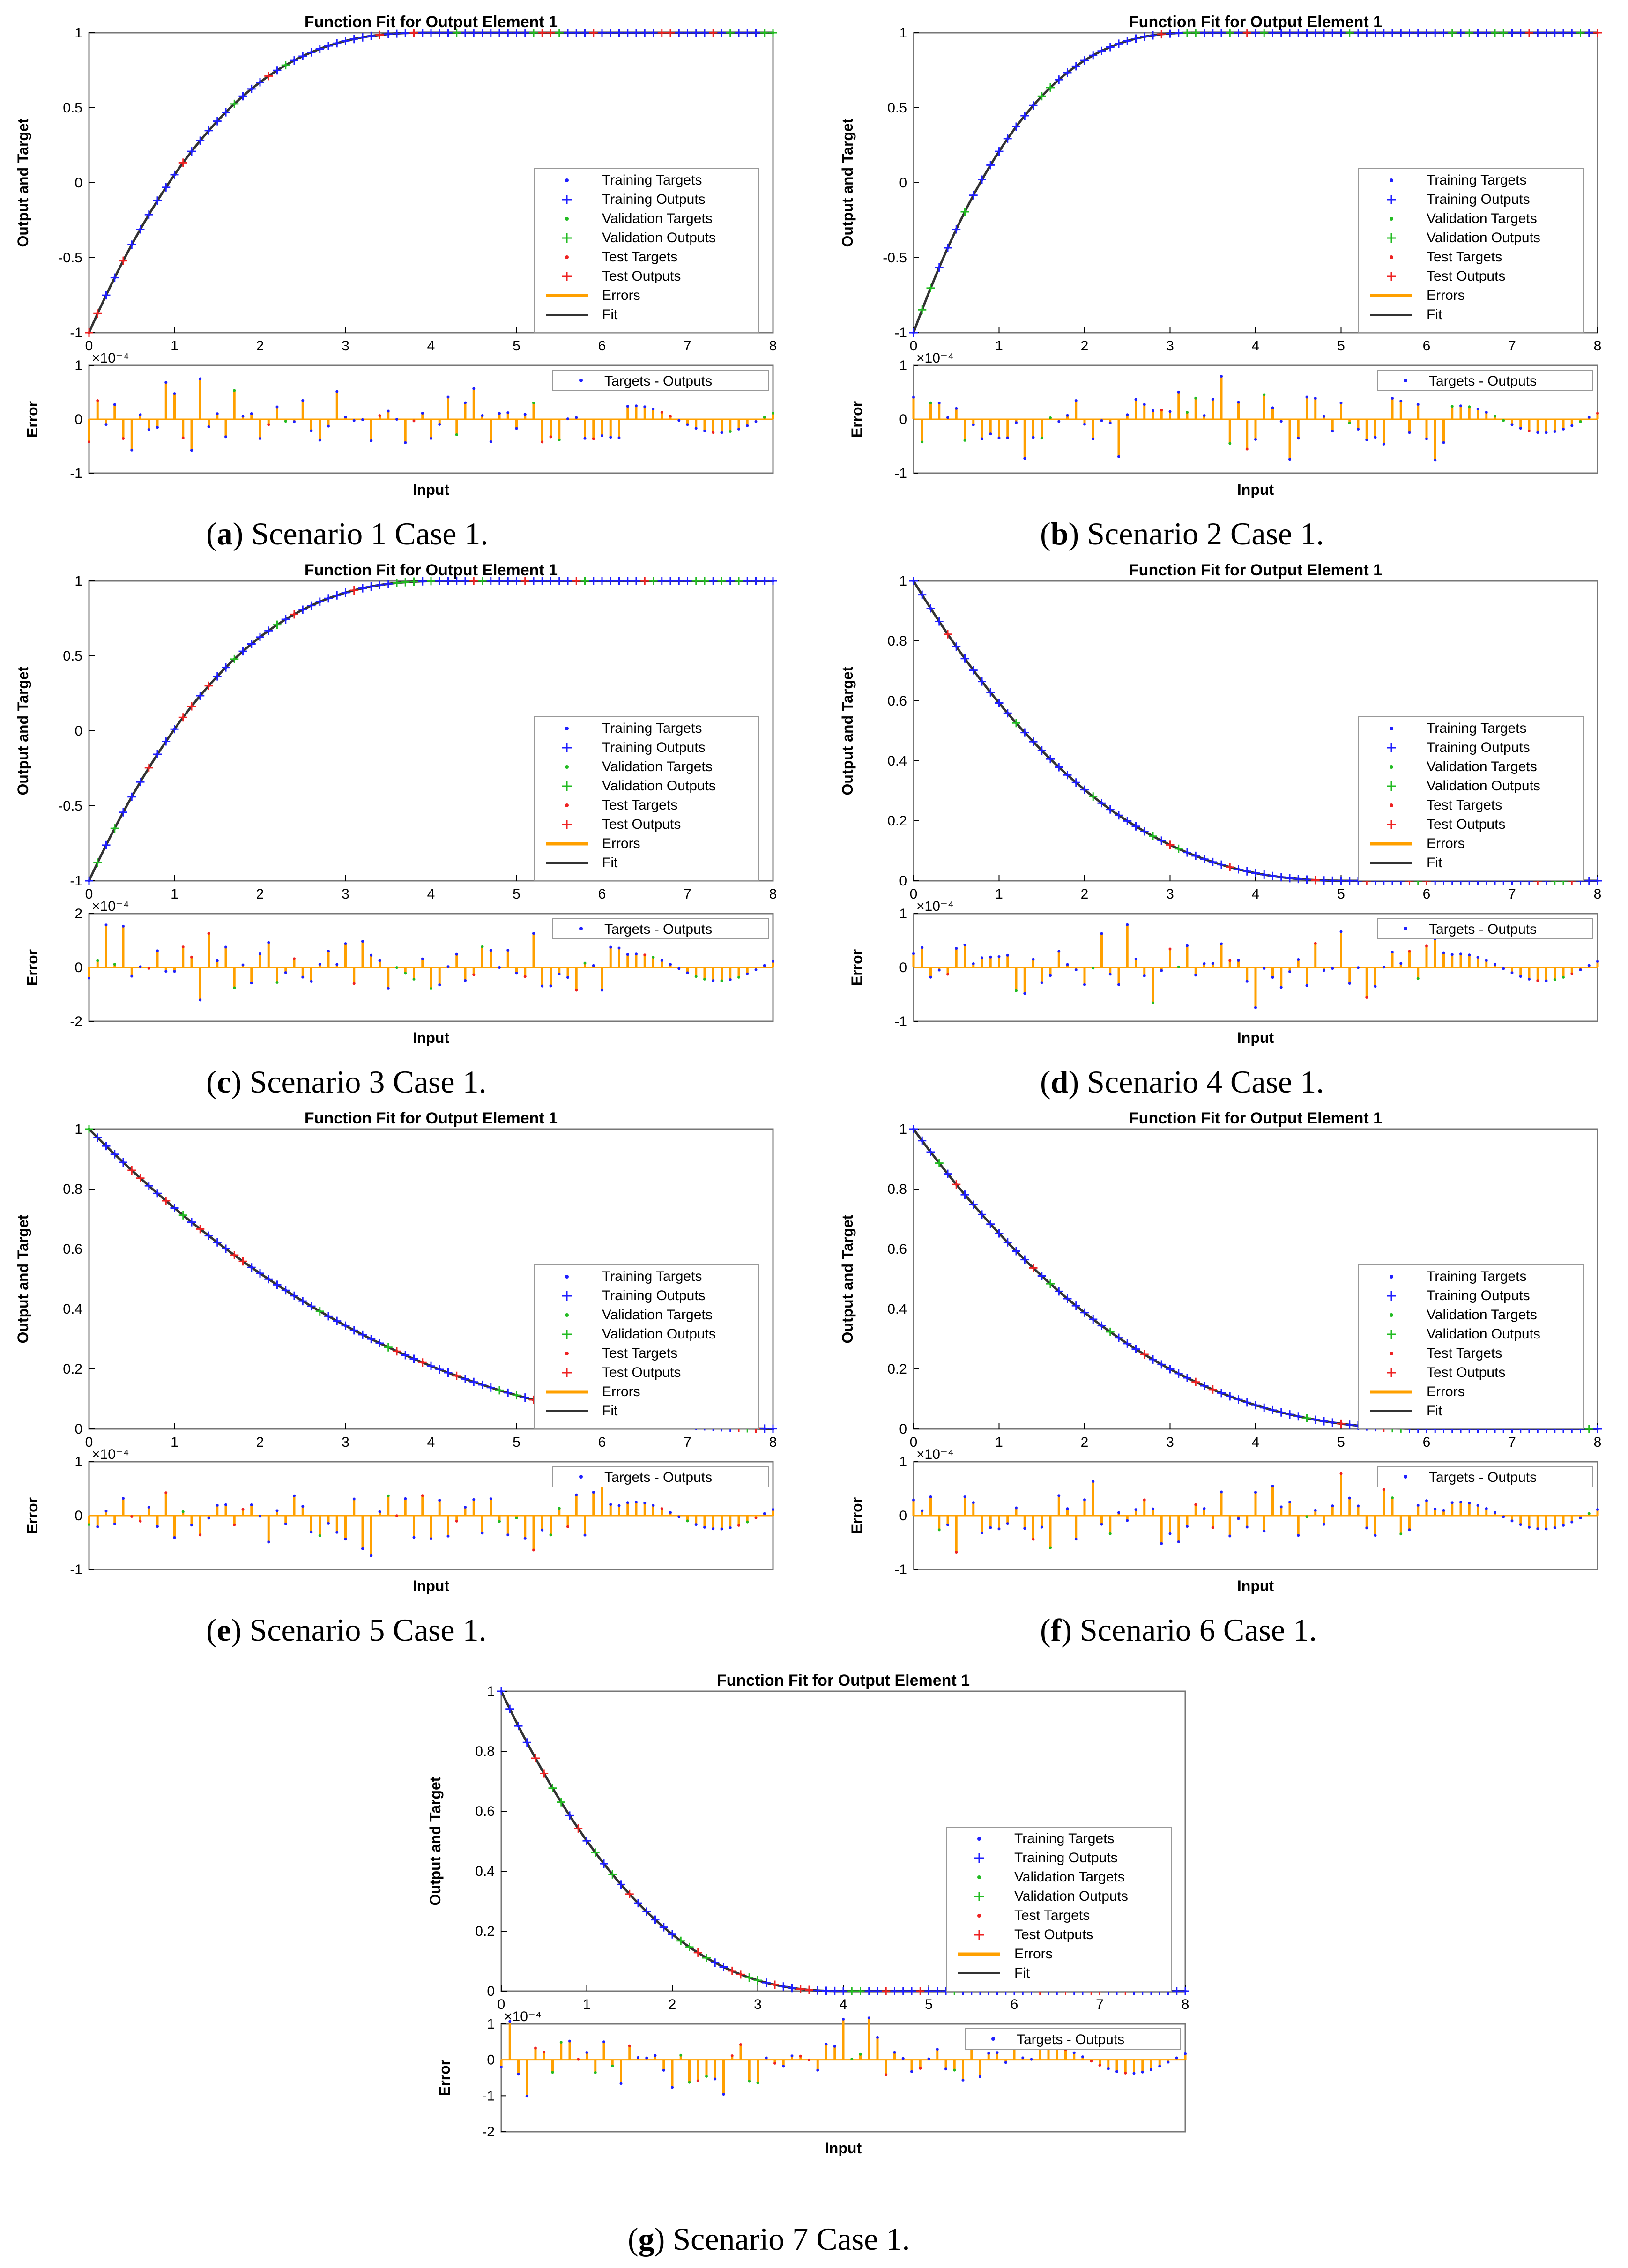  I want to click on legend-label: Errors, so click(1033, 1954).